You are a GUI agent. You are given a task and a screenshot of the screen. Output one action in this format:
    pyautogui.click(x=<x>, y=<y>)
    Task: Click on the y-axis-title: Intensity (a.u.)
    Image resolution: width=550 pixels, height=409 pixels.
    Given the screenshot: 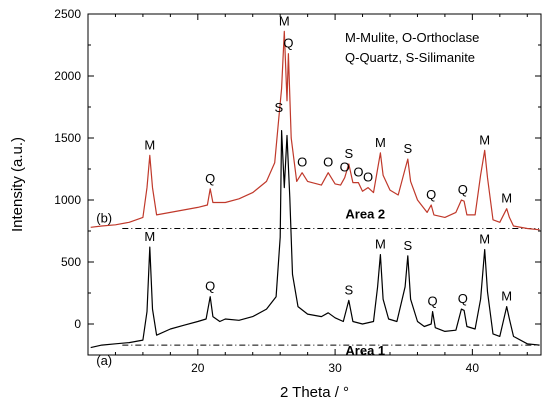 What is the action you would take?
    pyautogui.click(x=17, y=184)
    